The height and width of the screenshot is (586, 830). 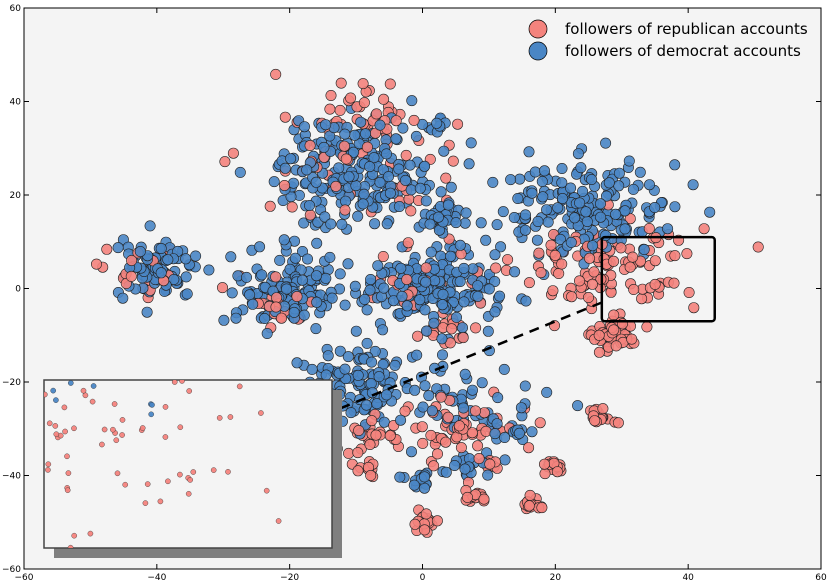 What do you see at coordinates (156, 578) in the screenshot?
I see `x-tick-label: −40` at bounding box center [156, 578].